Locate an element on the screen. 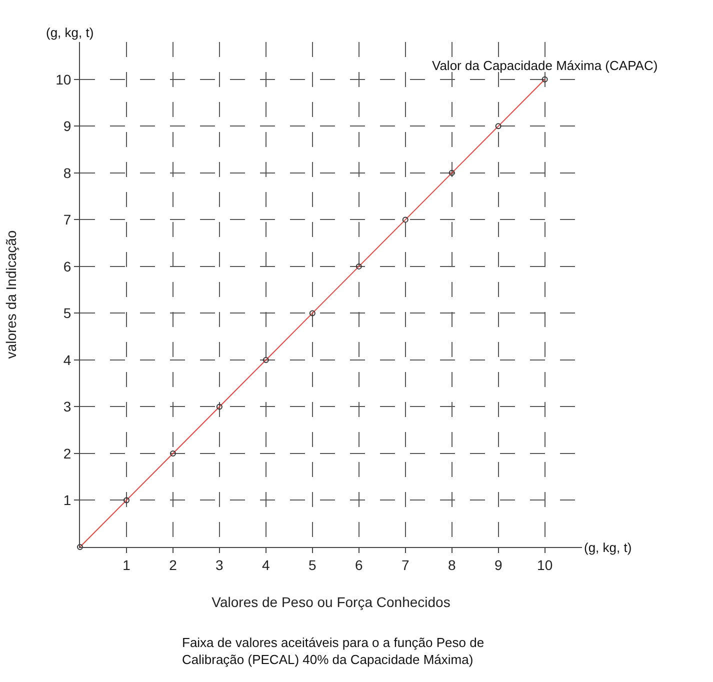  x-tick-label: 3 is located at coordinates (220, 564).